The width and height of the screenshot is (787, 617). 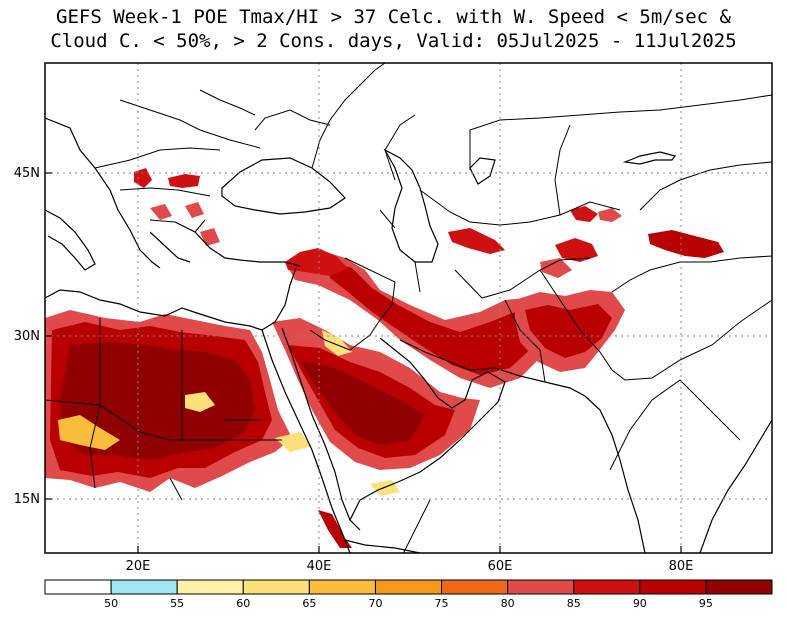 I want to click on shading-sahara-gap, so click(x=89, y=432).